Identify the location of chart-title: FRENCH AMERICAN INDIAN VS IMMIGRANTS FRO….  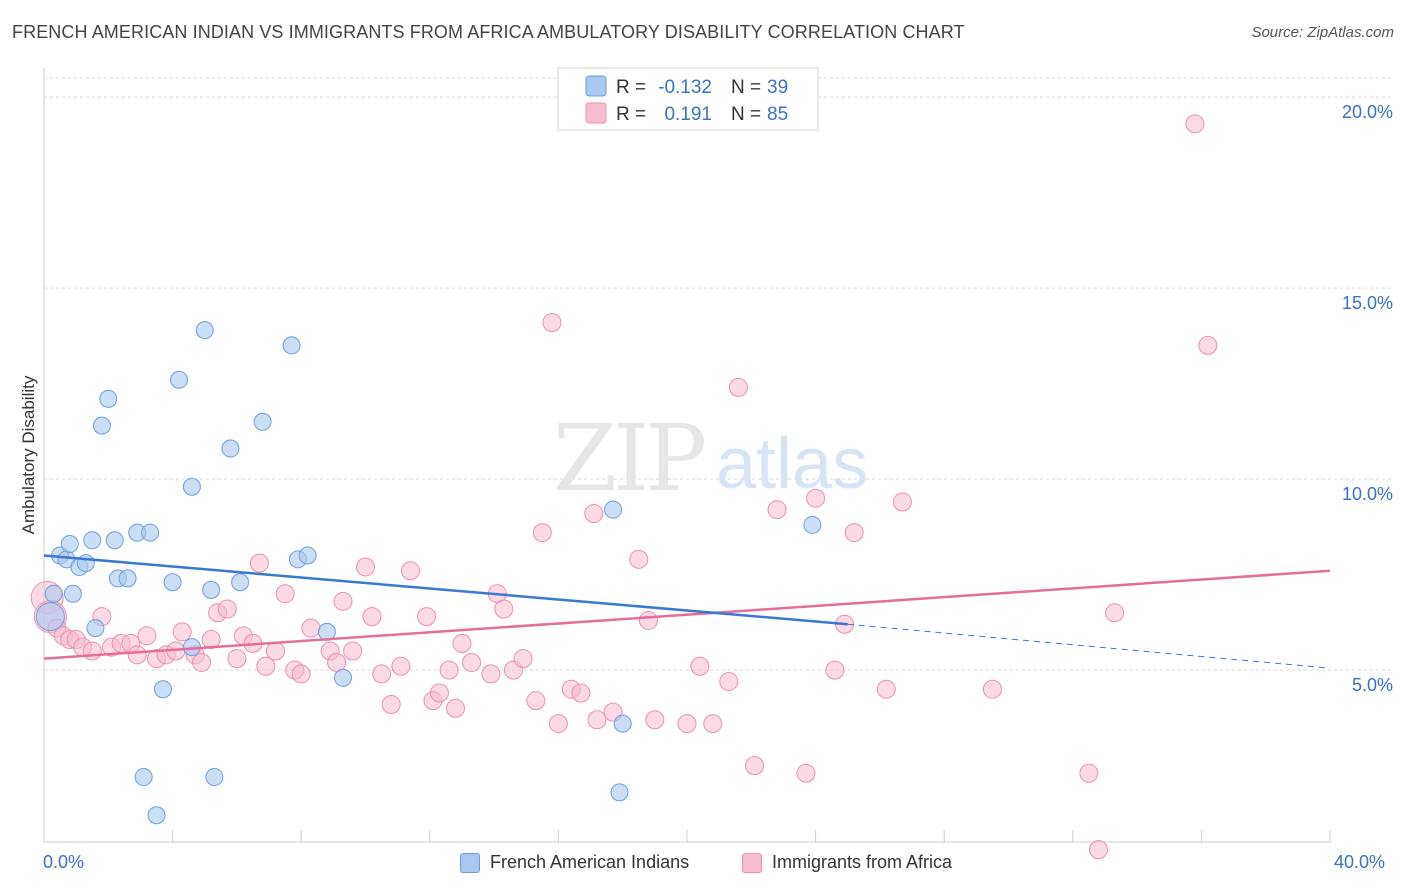
(488, 32).